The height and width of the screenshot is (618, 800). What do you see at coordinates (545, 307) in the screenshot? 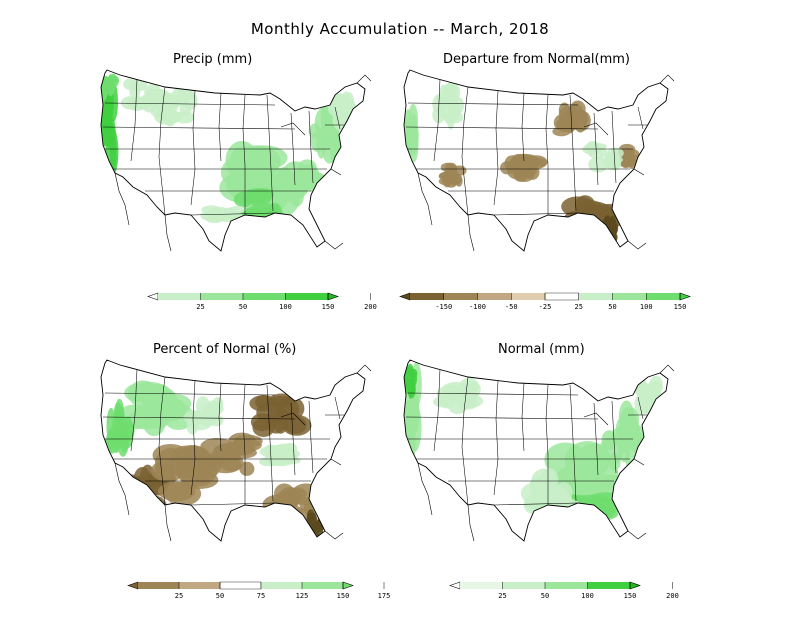
I see `colorbar-tick-label: -25` at bounding box center [545, 307].